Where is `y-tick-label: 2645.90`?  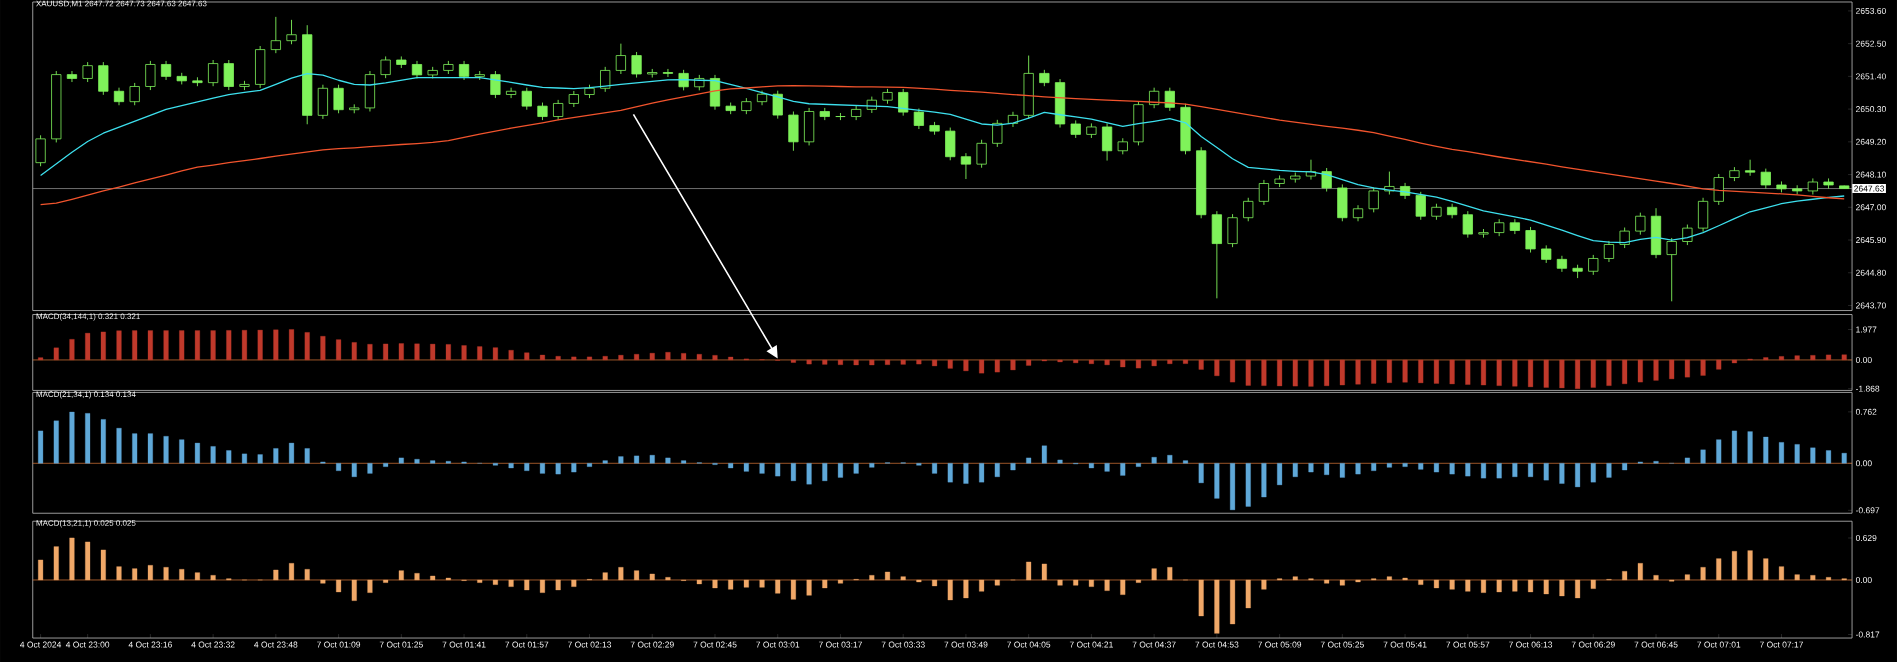
y-tick-label: 2645.90 is located at coordinates (1871, 240).